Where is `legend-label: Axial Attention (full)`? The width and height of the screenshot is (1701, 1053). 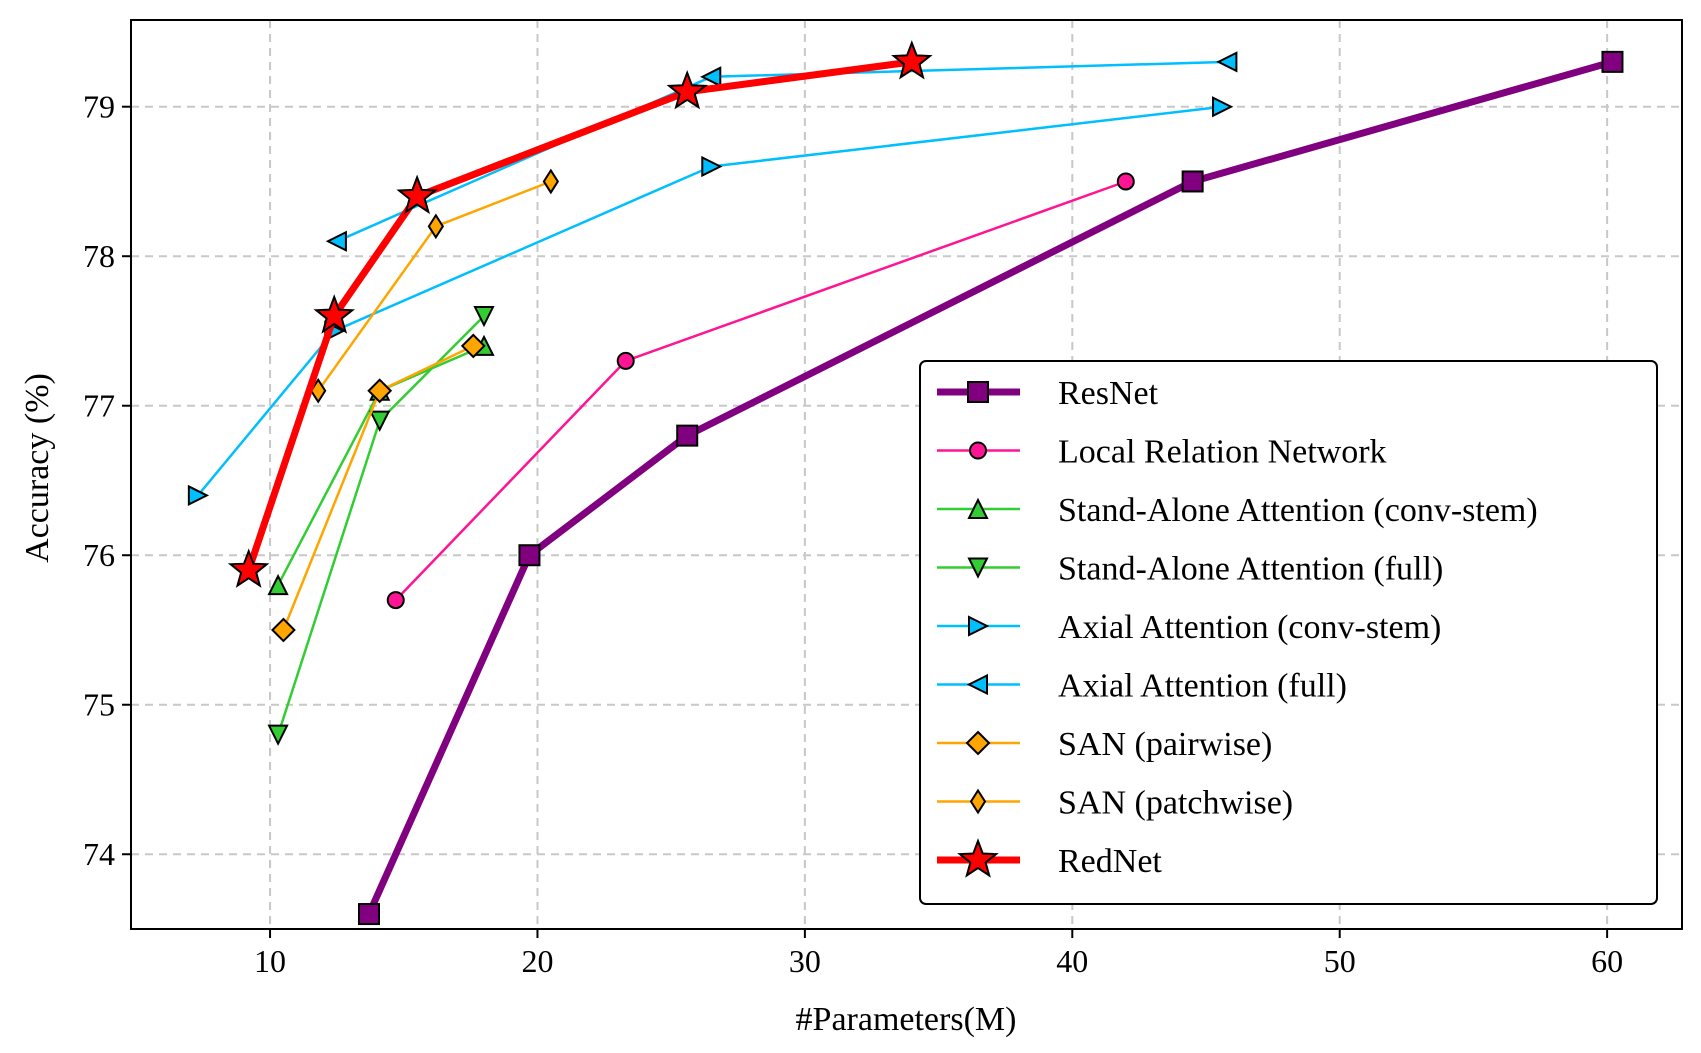
legend-label: Axial Attention (full) is located at coordinates (1202, 686).